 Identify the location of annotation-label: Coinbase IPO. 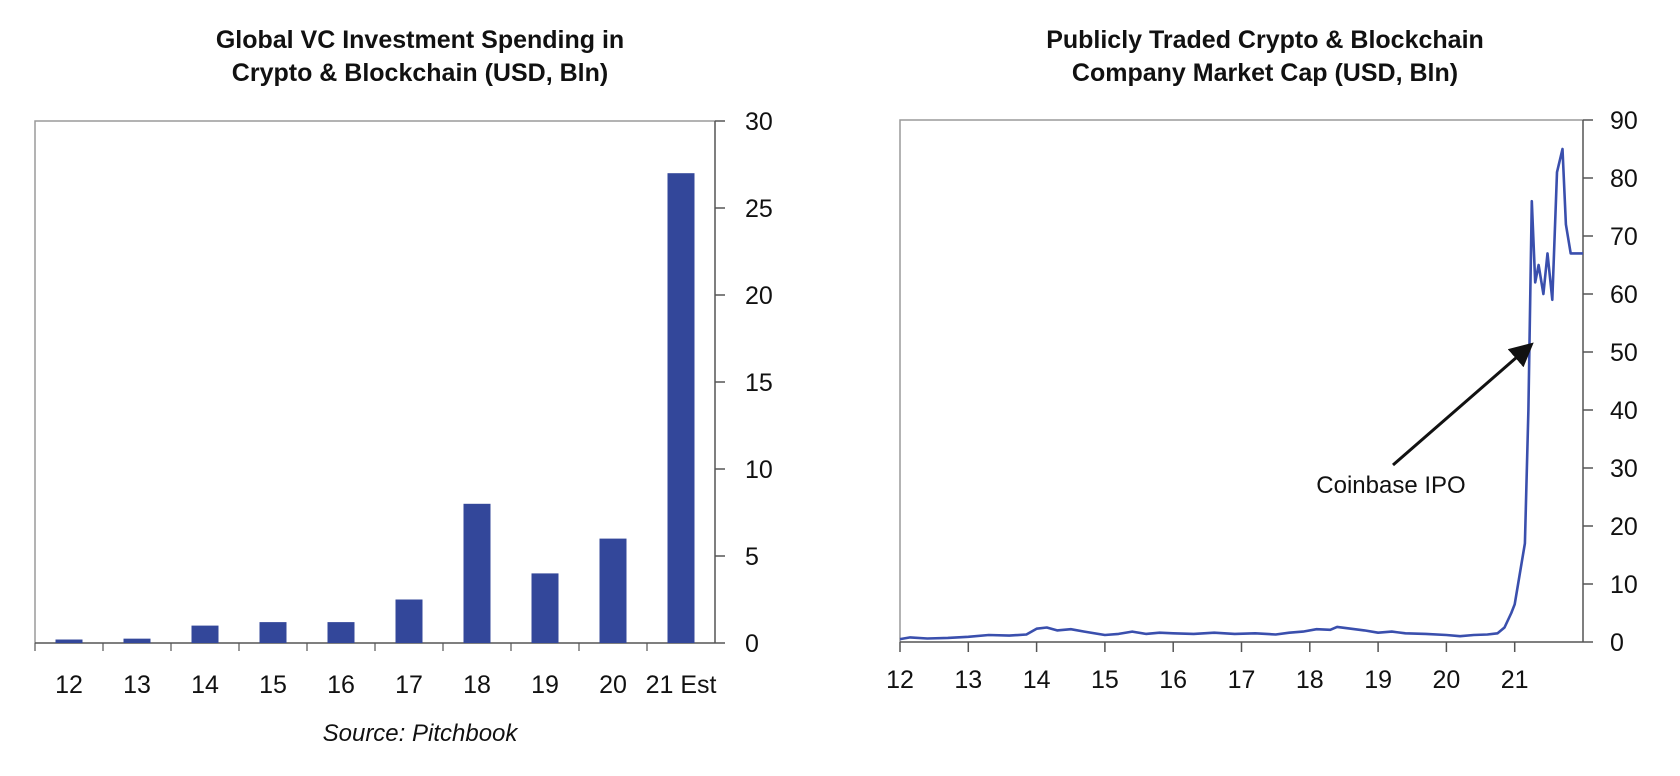
(1390, 485).